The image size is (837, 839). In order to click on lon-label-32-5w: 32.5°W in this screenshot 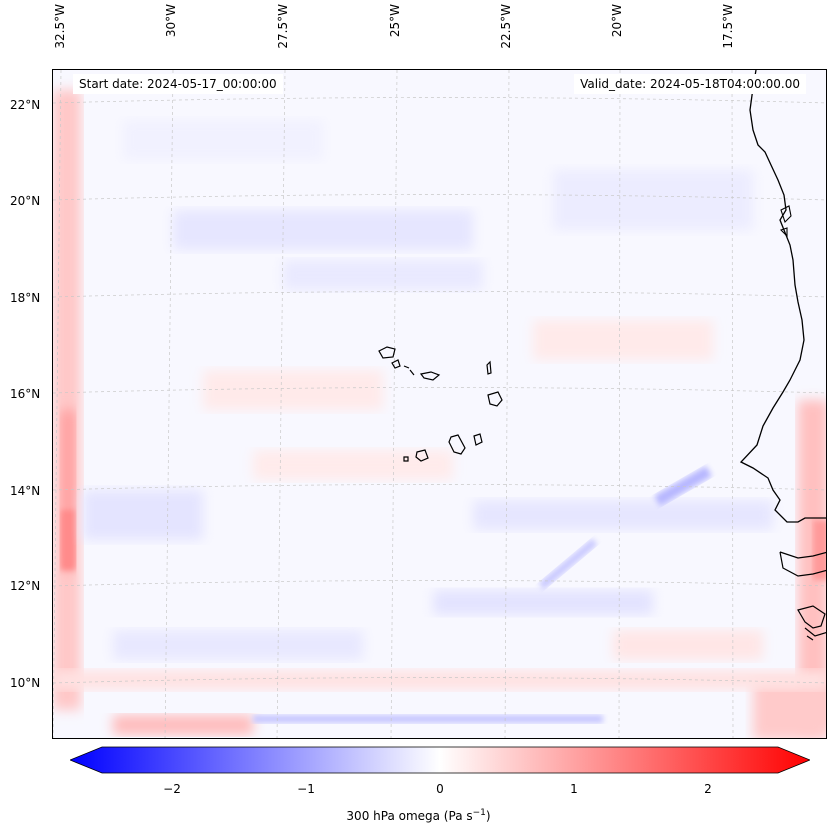, I will do `click(60, 26)`.